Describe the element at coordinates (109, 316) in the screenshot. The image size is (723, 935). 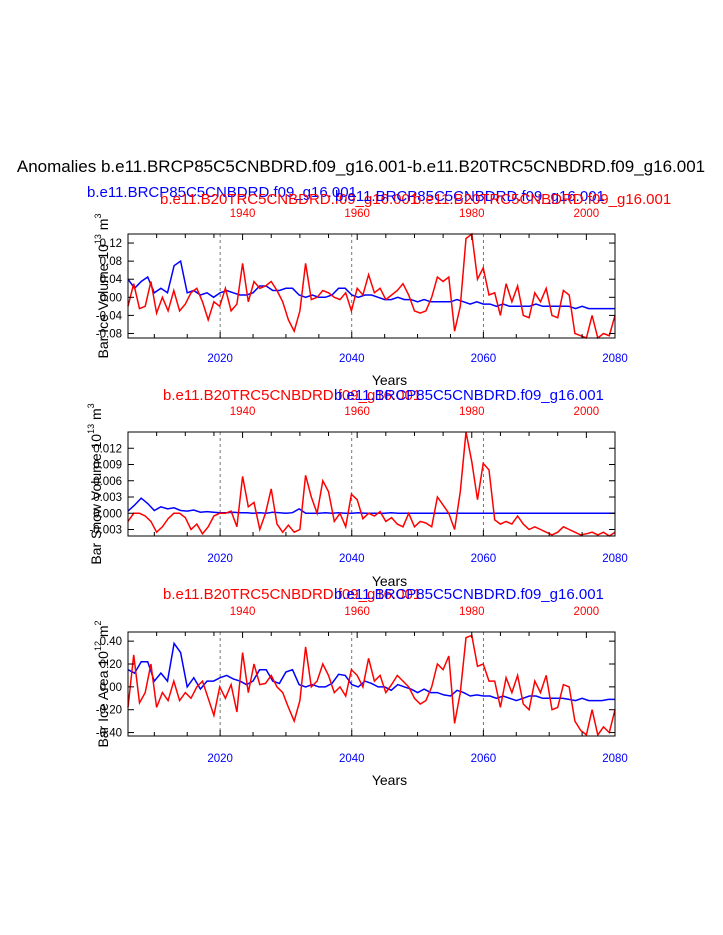
I see `y-tick-label: -0.04` at that location.